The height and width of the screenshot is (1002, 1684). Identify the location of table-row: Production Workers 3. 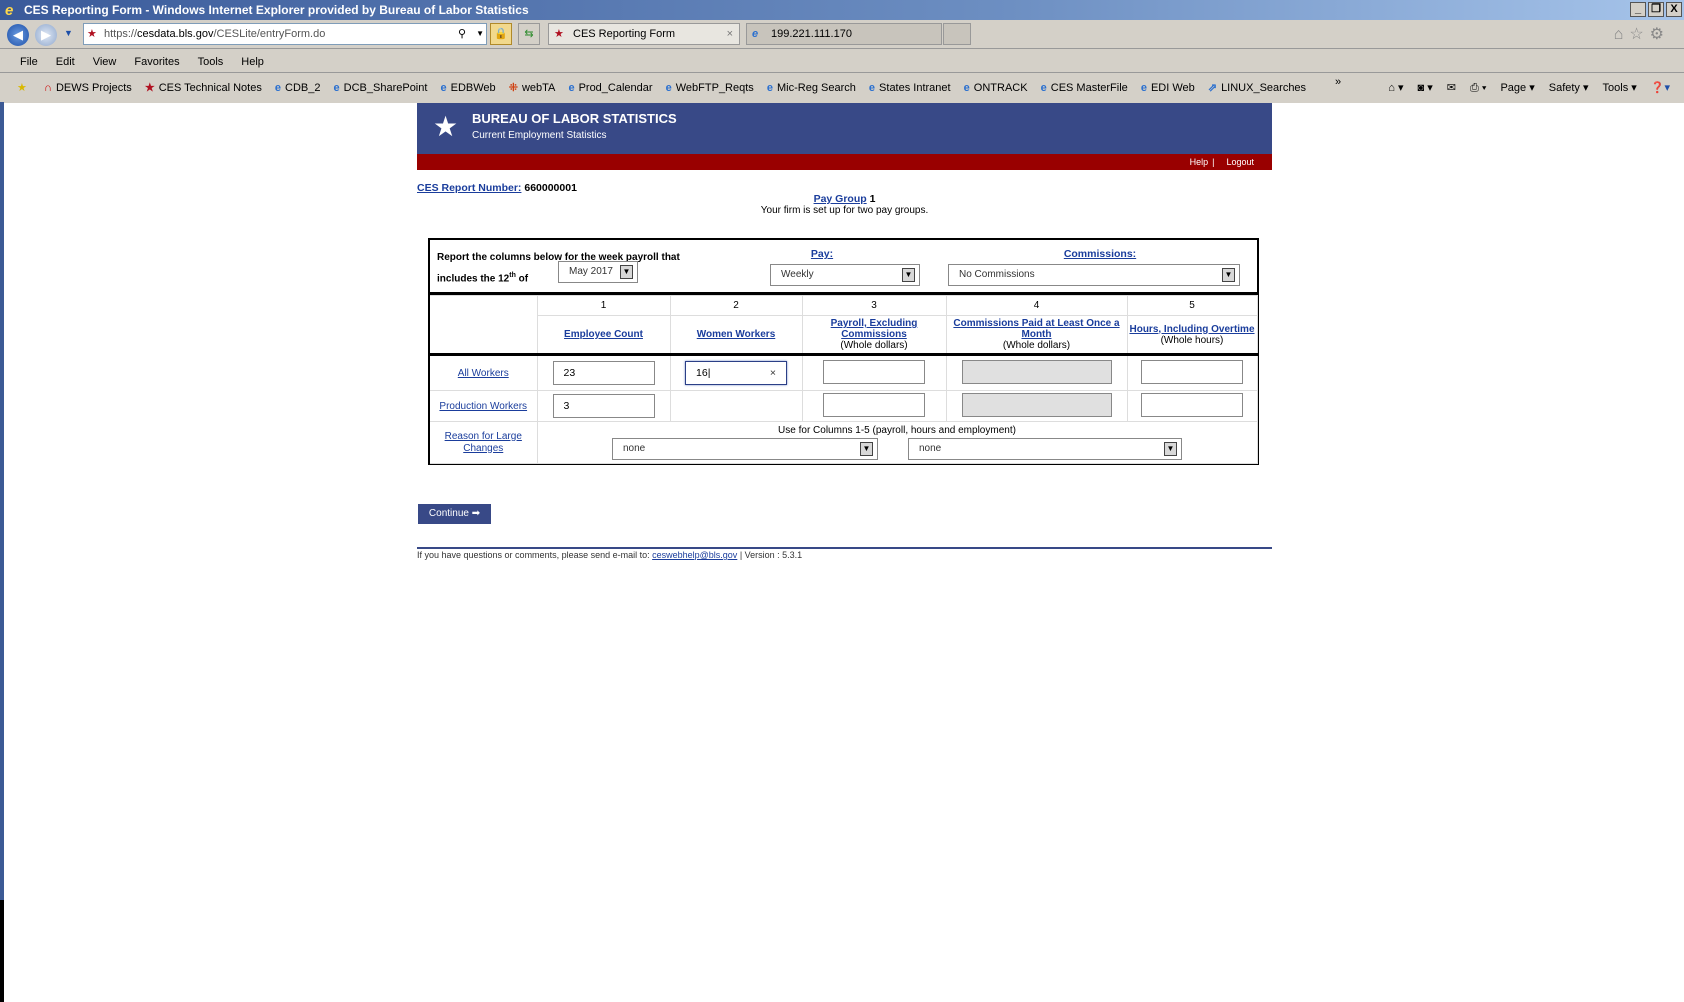
(844, 406).